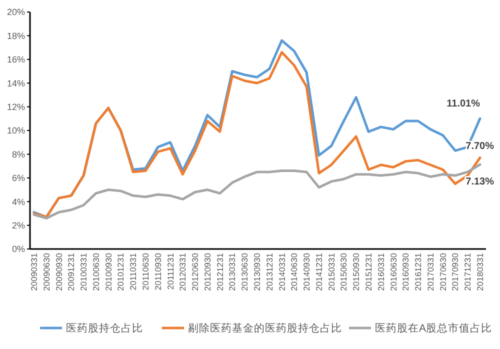 The width and height of the screenshot is (500, 349). Describe the element at coordinates (15, 35) in the screenshot. I see `y-tick-label: 18%` at that location.